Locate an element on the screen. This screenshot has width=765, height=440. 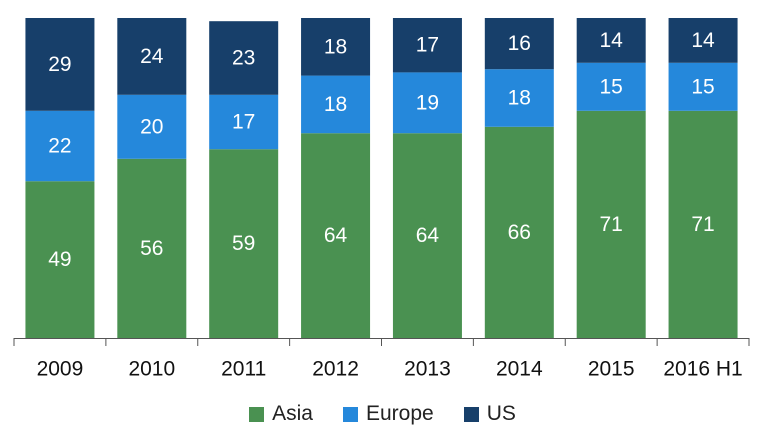
data-label-europe: 17 is located at coordinates (243, 122).